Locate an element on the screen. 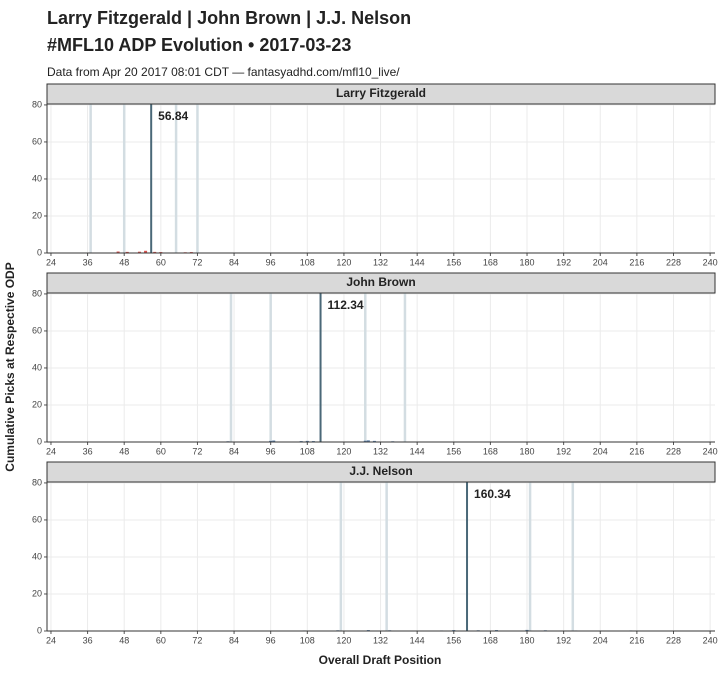 This screenshot has height=677, width=720. adp-label: 112.34 is located at coordinates (346, 305).